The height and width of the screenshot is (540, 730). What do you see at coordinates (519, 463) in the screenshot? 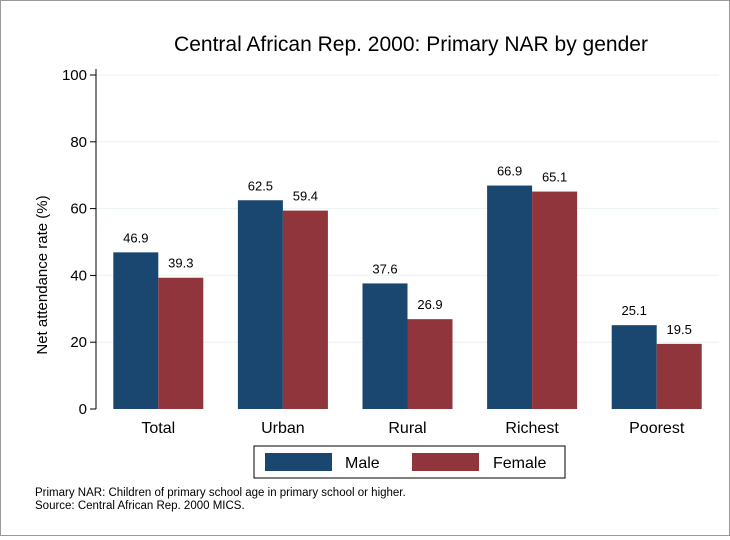
I see `legend-label-female: Female` at bounding box center [519, 463].